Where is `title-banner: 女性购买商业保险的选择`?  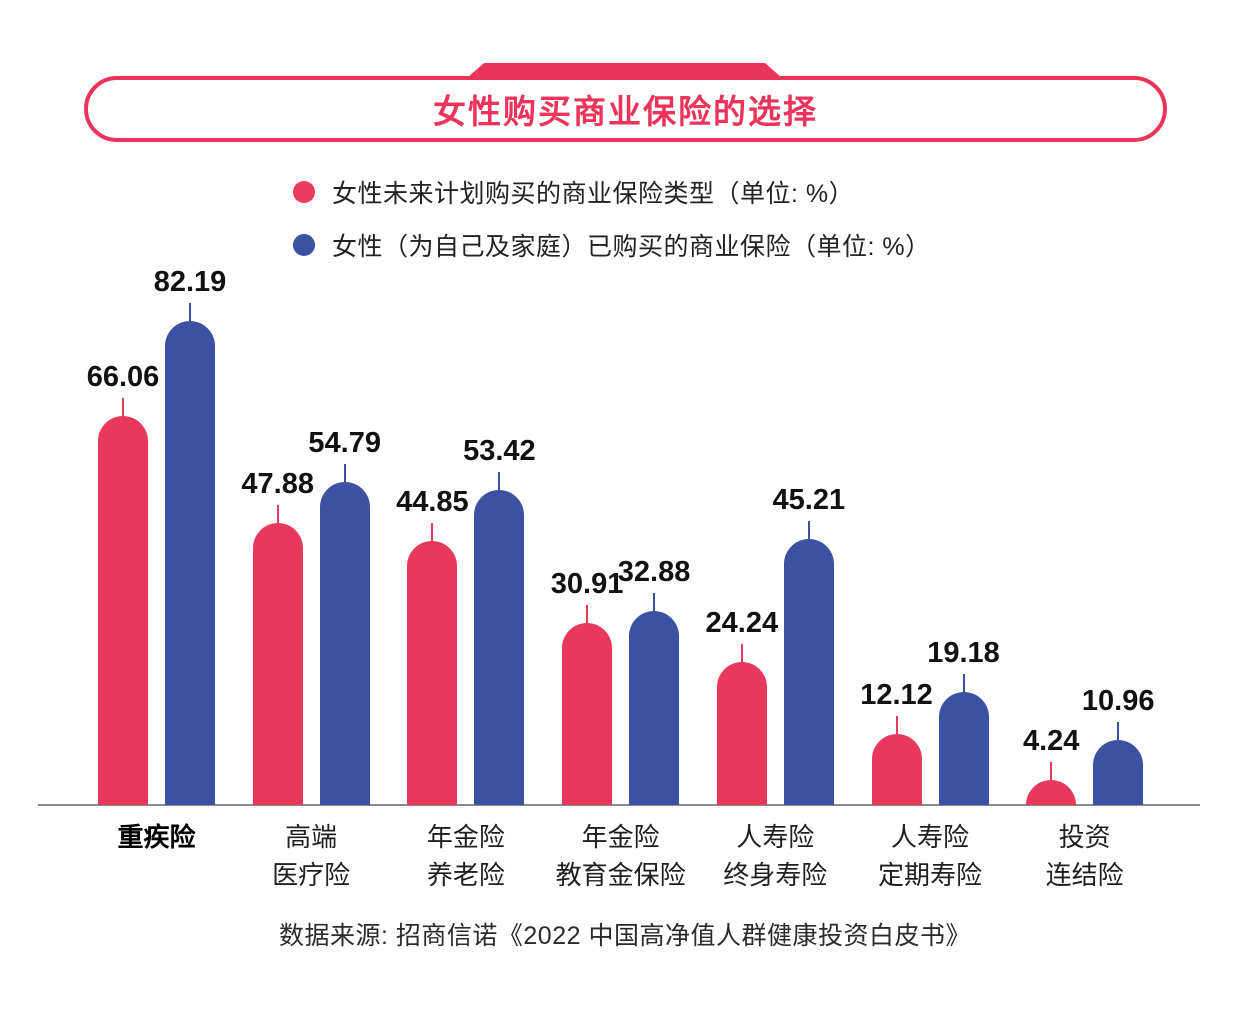
title-banner: 女性购买商业保险的选择 is located at coordinates (625, 109).